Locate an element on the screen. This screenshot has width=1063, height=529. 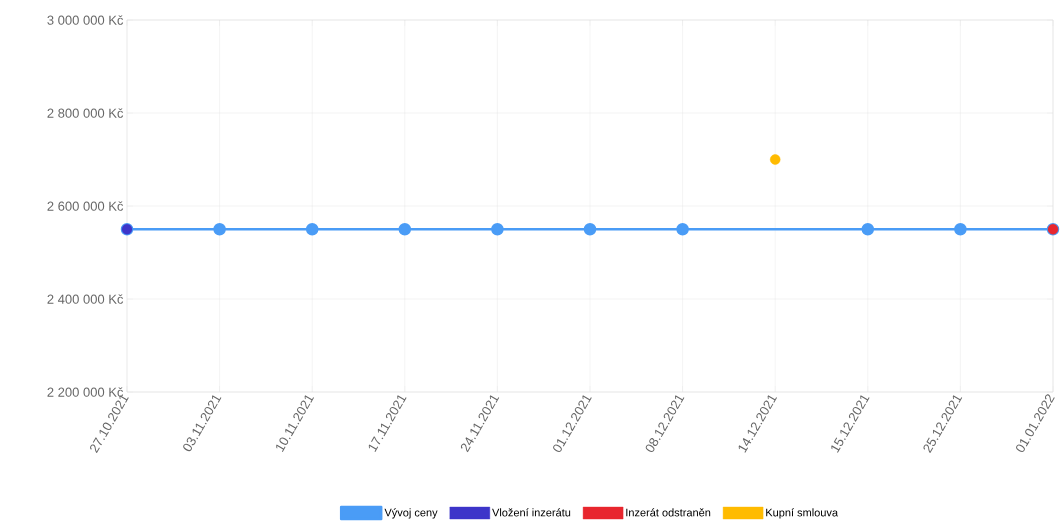
y-tick-label: 2 600 000 Kč is located at coordinates (85, 206).